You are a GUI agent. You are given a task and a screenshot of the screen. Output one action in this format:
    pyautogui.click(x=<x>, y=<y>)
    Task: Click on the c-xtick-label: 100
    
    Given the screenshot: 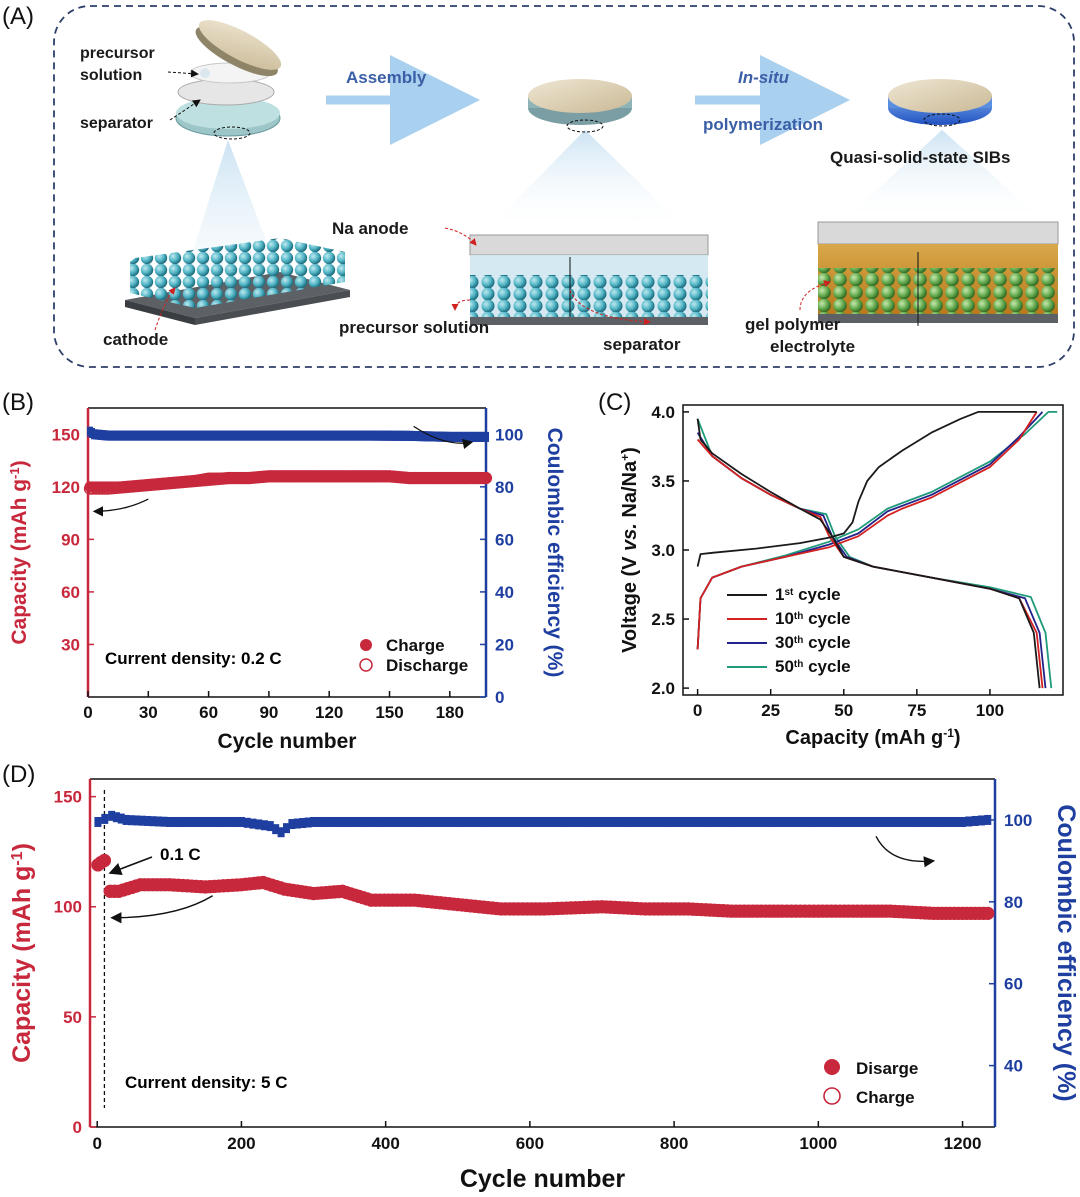 What is the action you would take?
    pyautogui.click(x=990, y=710)
    